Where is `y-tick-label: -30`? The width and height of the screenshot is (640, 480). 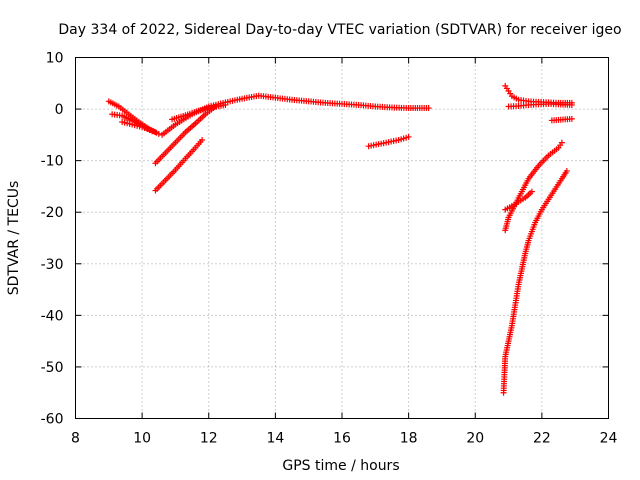
y-tick-label: -30 is located at coordinates (52, 265).